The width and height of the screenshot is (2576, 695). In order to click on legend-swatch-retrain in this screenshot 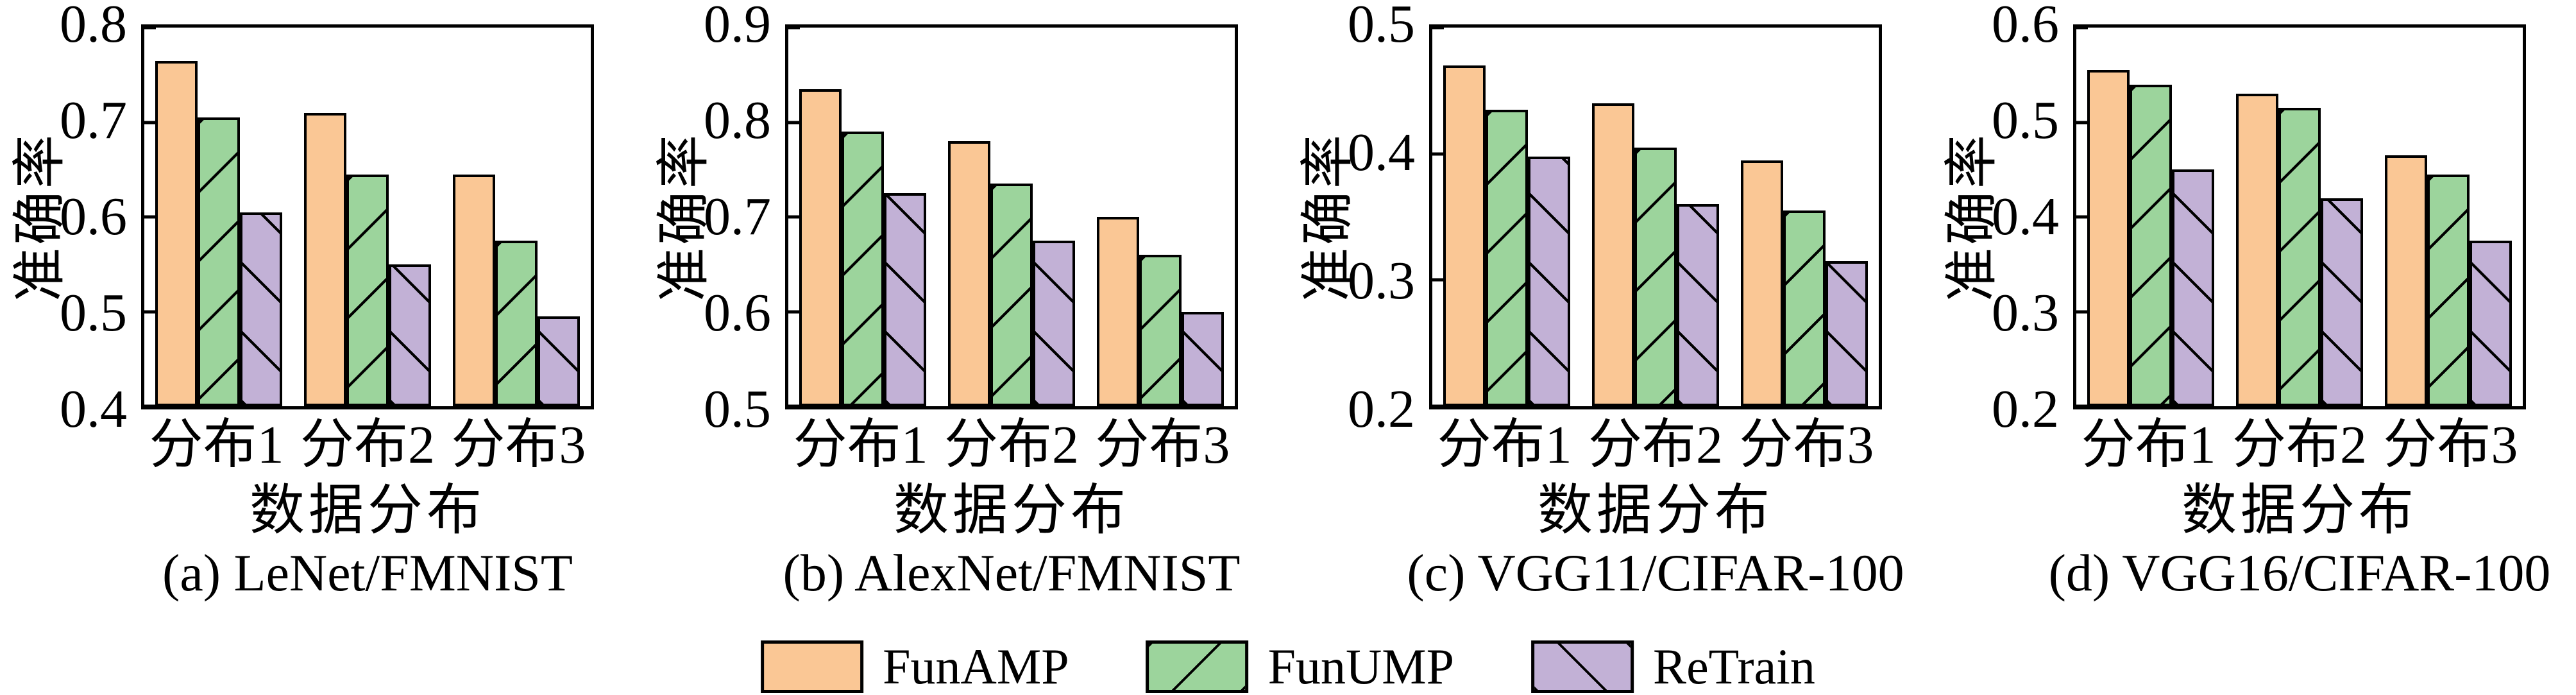, I will do `click(1582, 666)`.